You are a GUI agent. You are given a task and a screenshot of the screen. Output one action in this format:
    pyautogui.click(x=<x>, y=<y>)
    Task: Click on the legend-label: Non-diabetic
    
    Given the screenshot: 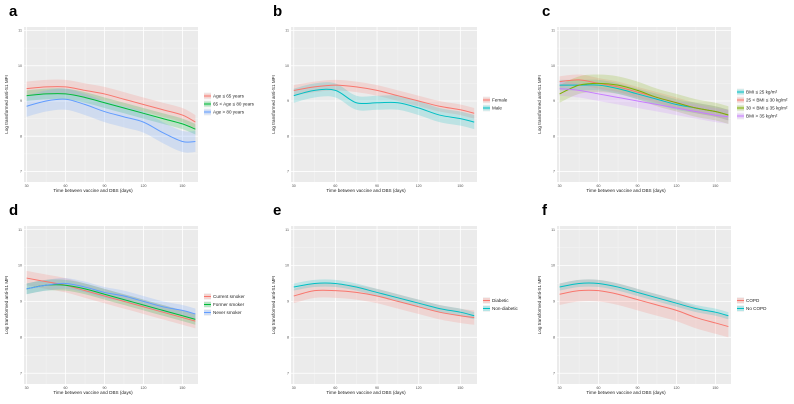 What is the action you would take?
    pyautogui.click(x=505, y=308)
    